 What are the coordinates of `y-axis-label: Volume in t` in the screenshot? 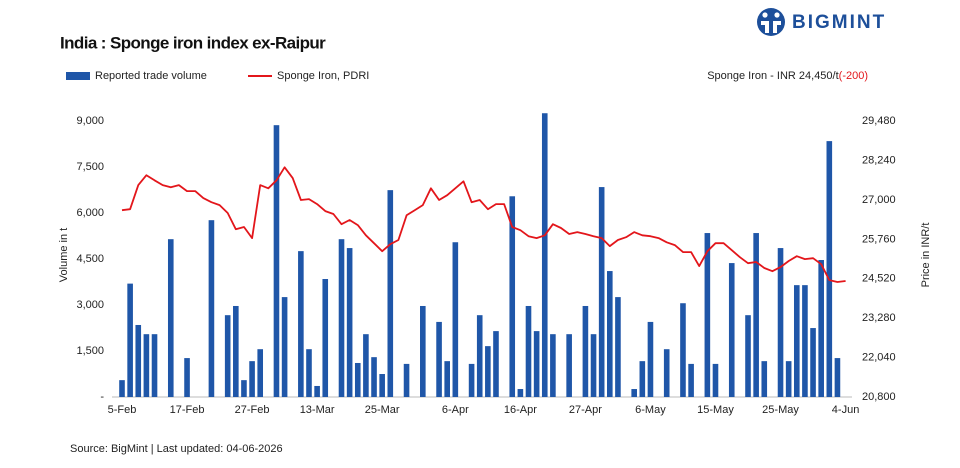 It's located at (64, 255).